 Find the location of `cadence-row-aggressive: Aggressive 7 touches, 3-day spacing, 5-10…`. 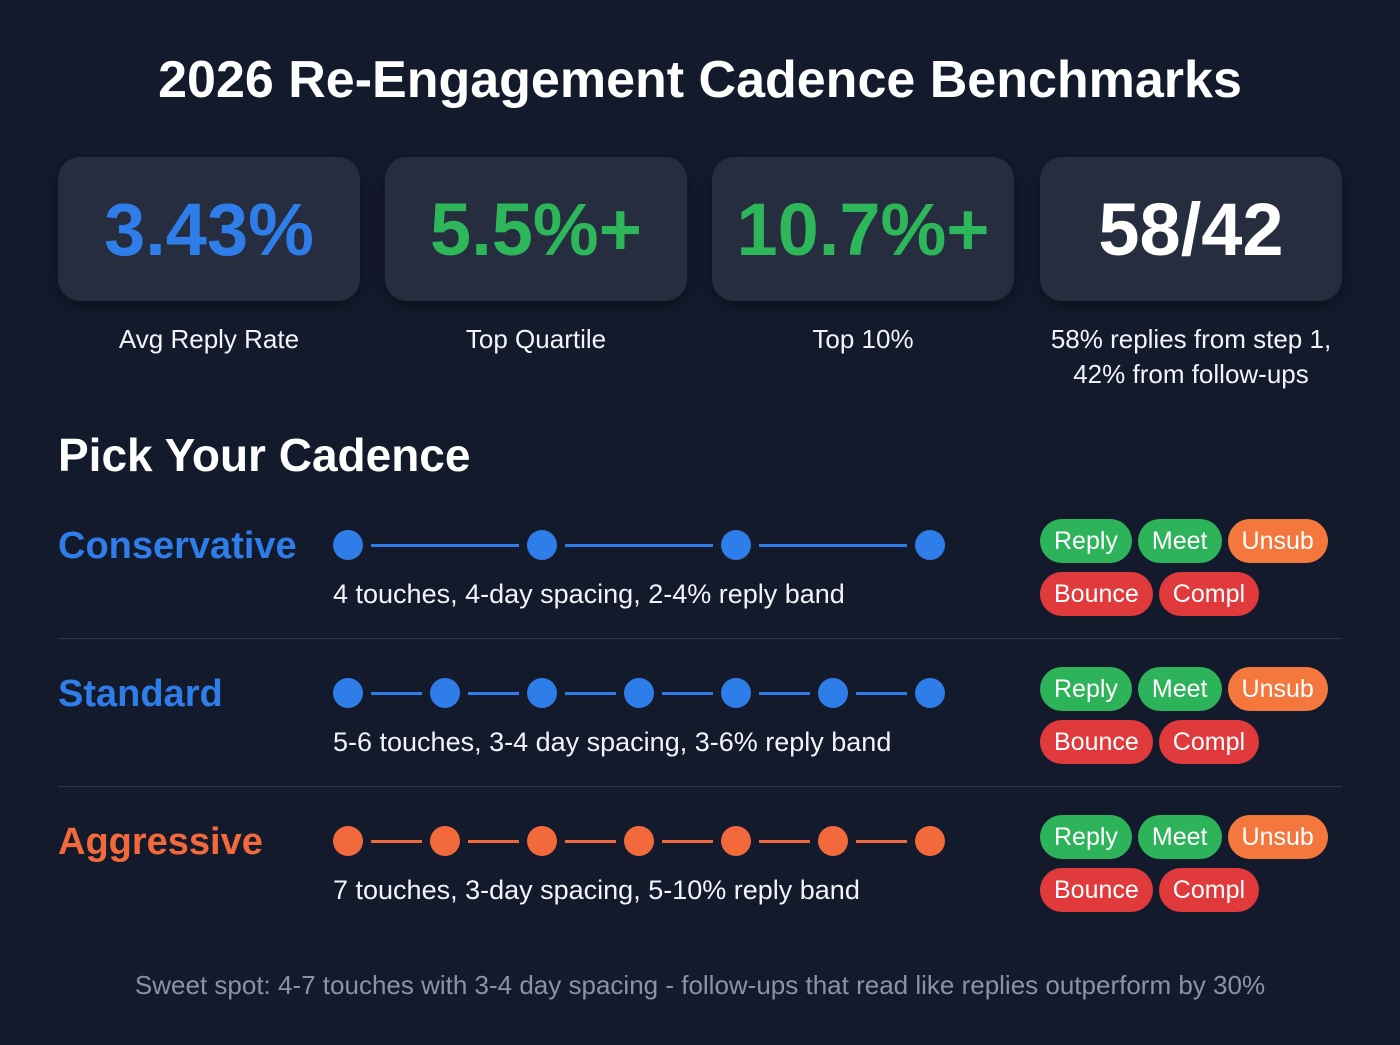

cadence-row-aggressive: Aggressive 7 touches, 3-day spacing, 5-10… is located at coordinates (700, 875).